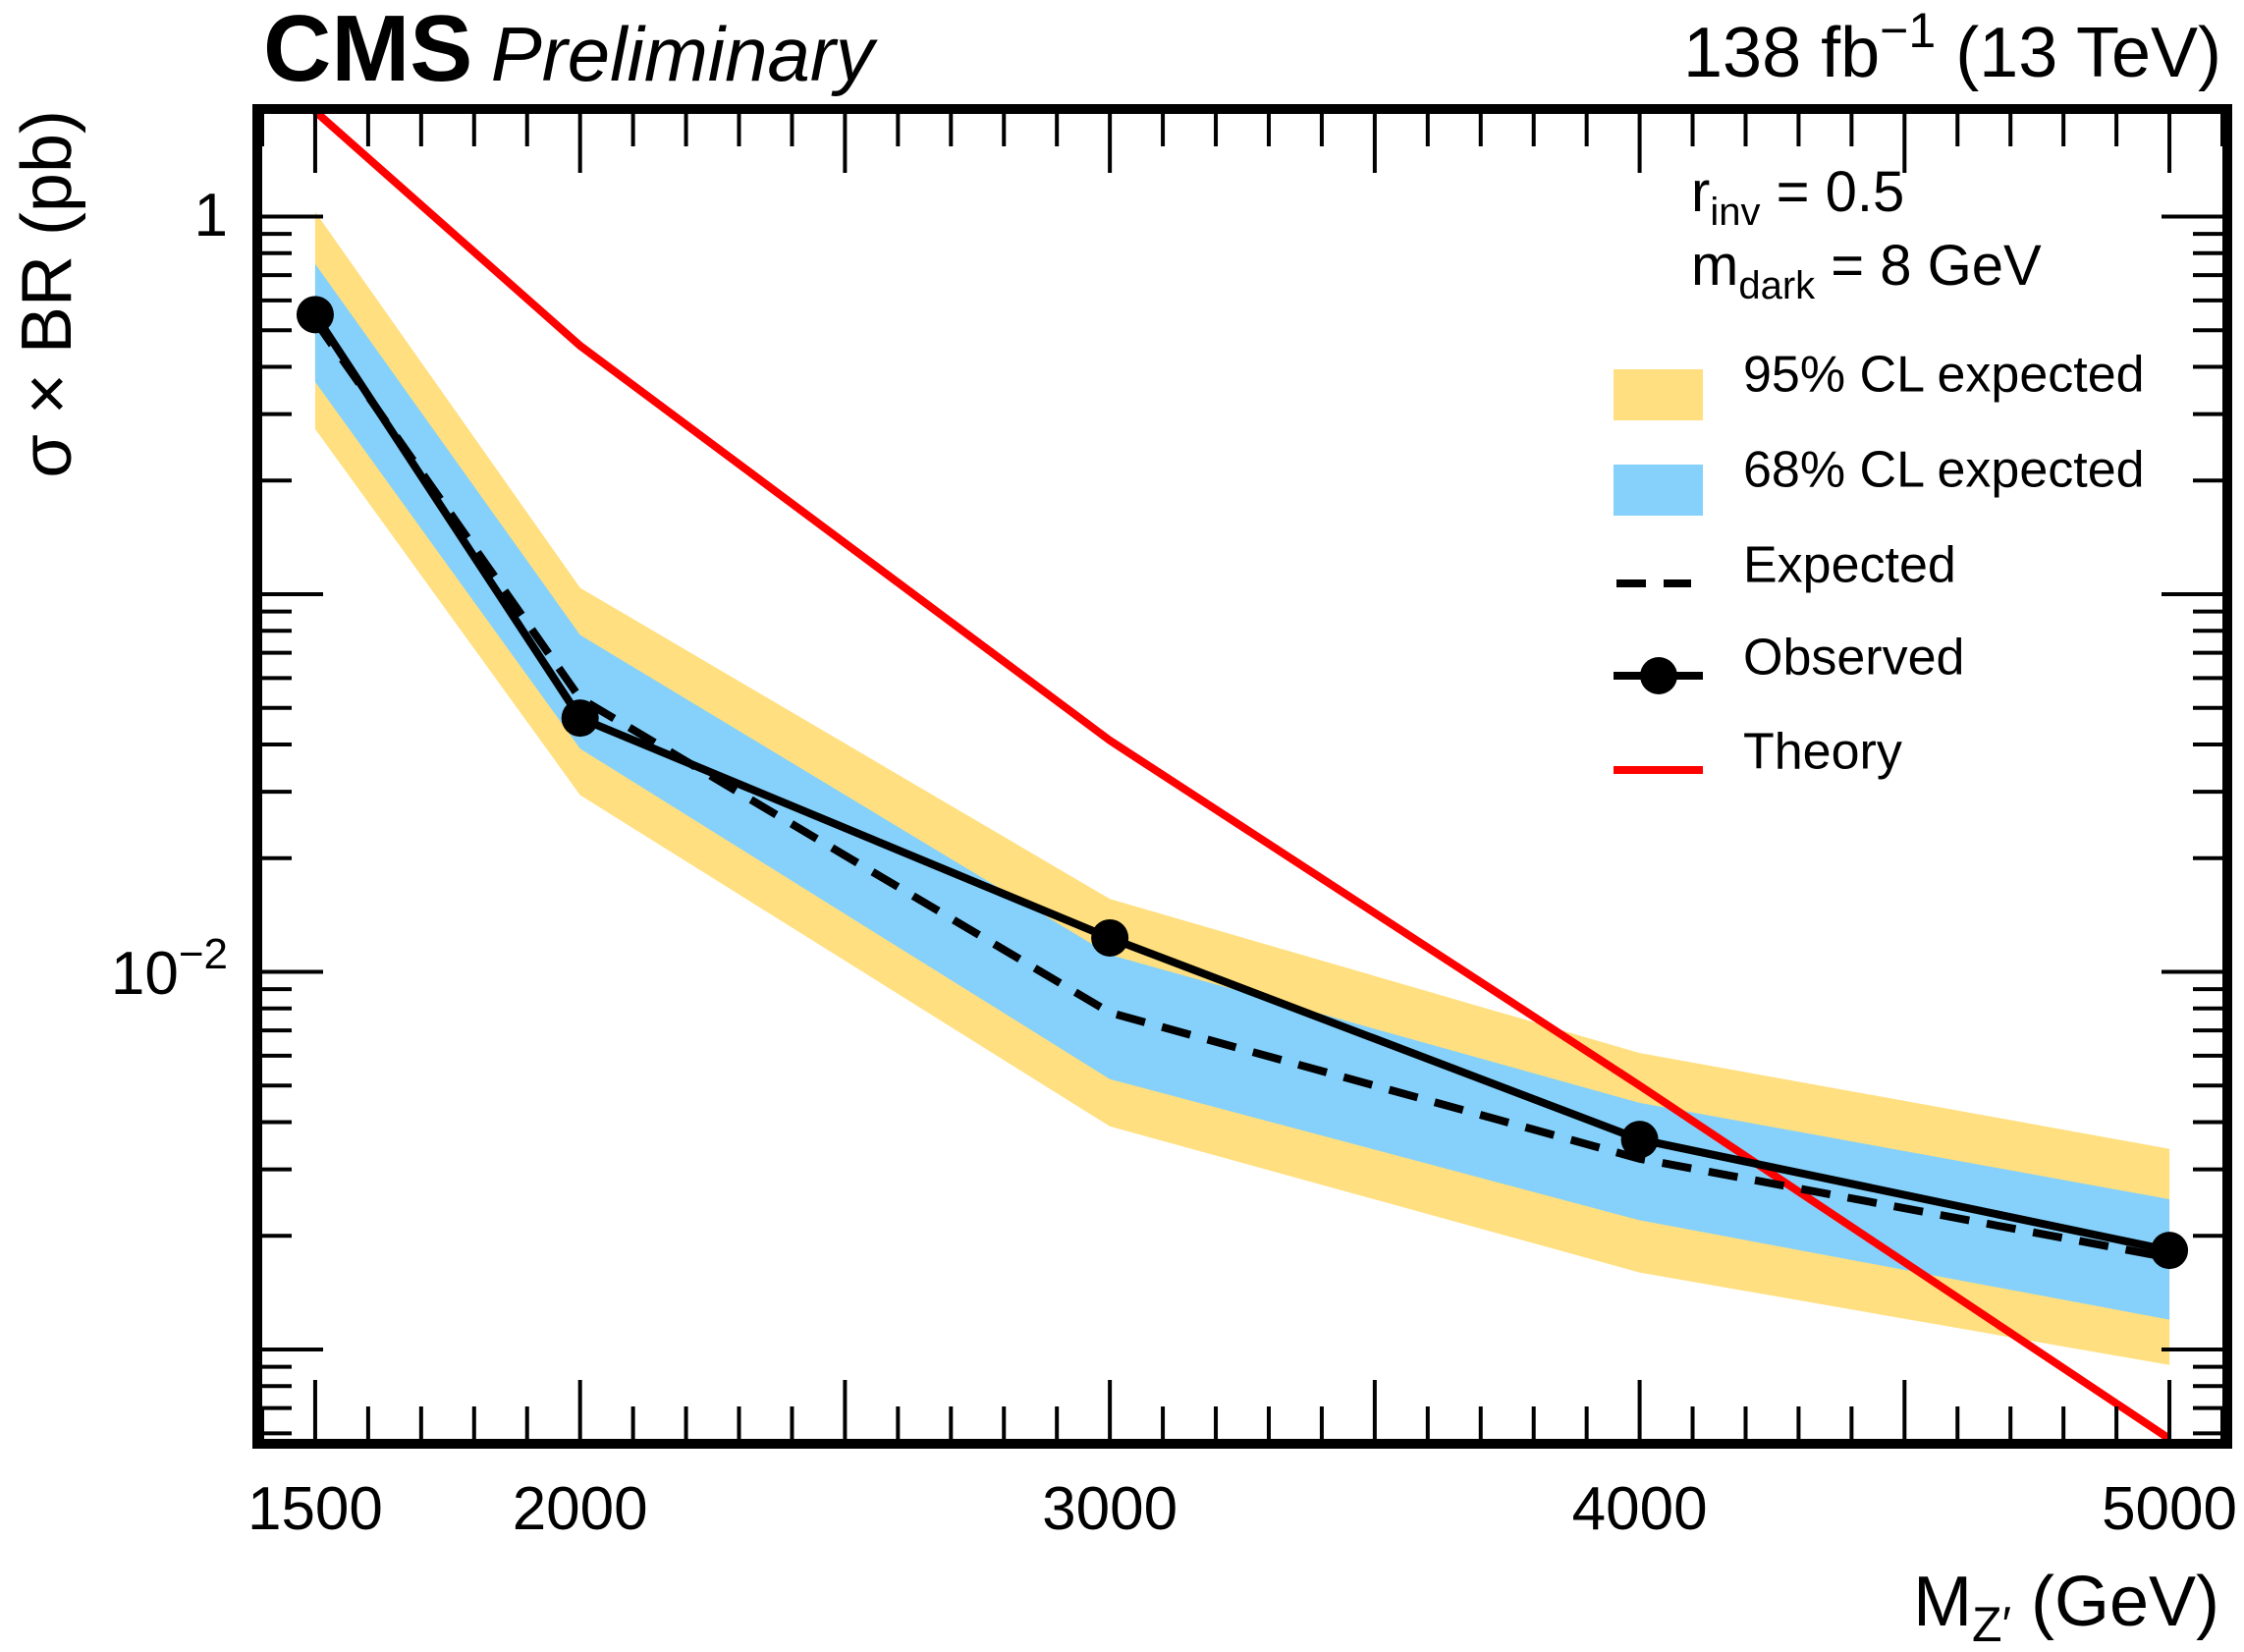 The height and width of the screenshot is (1652, 2244). Describe the element at coordinates (47, 294) in the screenshot. I see `y-axis-title: σ × BR (pb)` at that location.